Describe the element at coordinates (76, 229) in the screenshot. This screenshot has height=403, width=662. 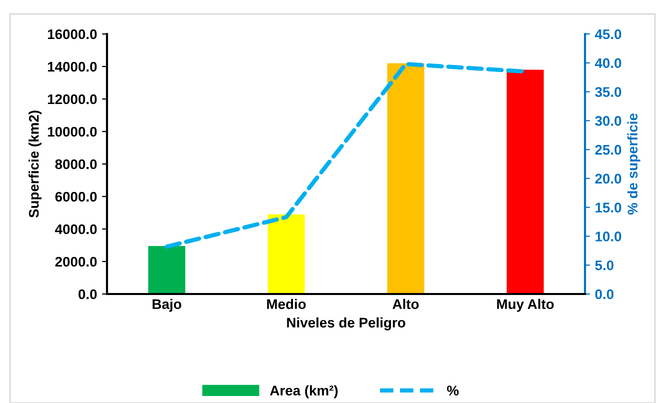
I see `y-tick-label: 4000.0` at that location.